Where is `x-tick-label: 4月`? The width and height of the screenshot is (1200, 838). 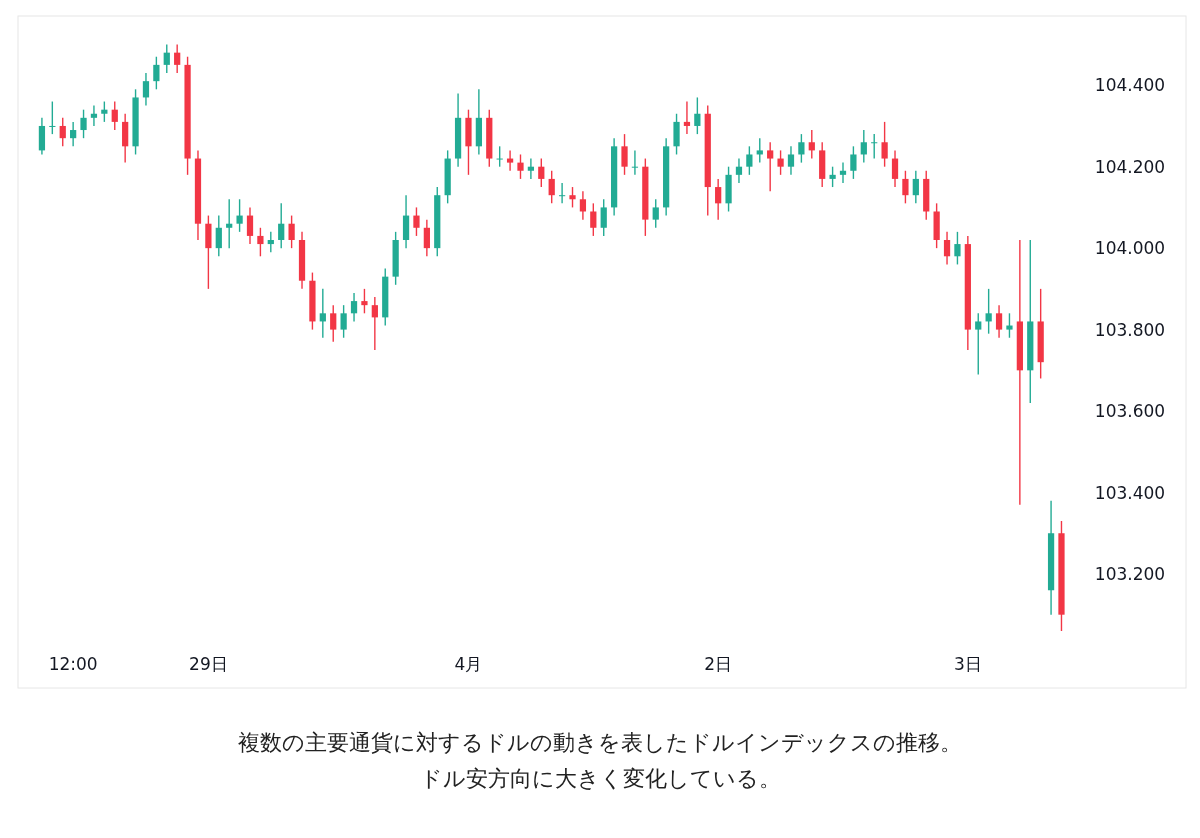
x-tick-label: 4月 is located at coordinates (468, 664).